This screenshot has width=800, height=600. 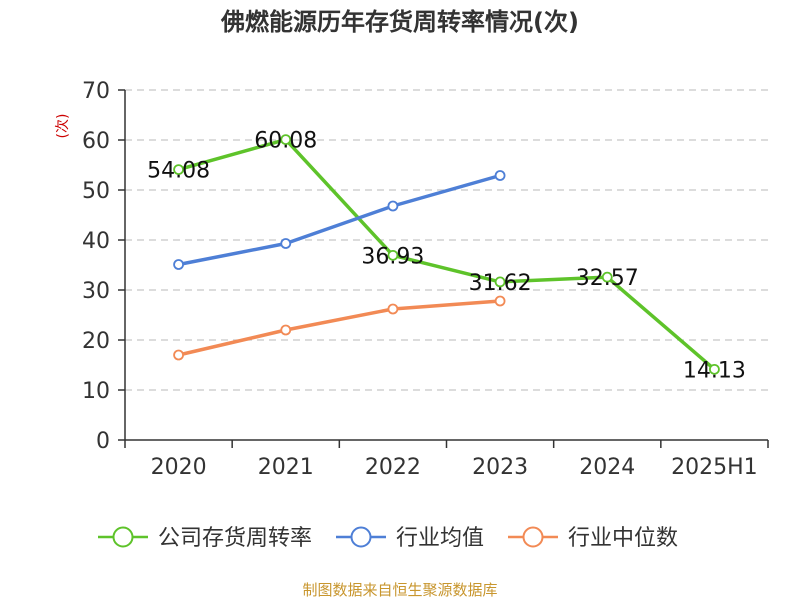 I want to click on data-label: 54.08, so click(x=178, y=171).